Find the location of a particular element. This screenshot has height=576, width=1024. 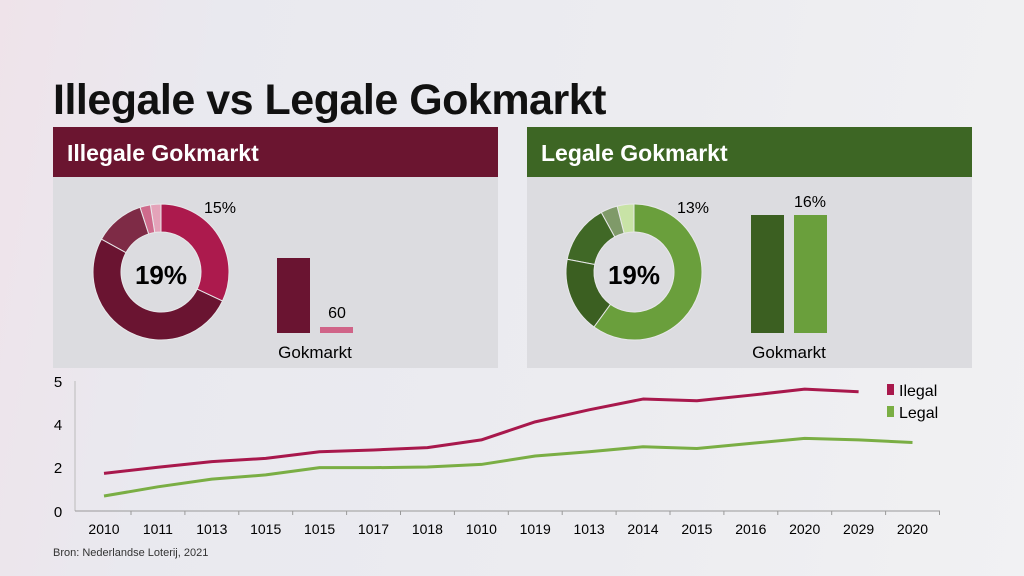

bar-value-label: 60 is located at coordinates (337, 313).